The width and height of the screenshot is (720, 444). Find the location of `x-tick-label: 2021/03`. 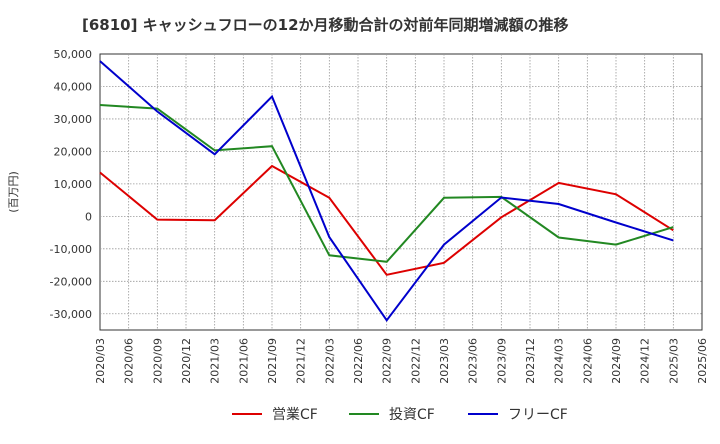

x-tick-label: 2021/03 is located at coordinates (215, 361).